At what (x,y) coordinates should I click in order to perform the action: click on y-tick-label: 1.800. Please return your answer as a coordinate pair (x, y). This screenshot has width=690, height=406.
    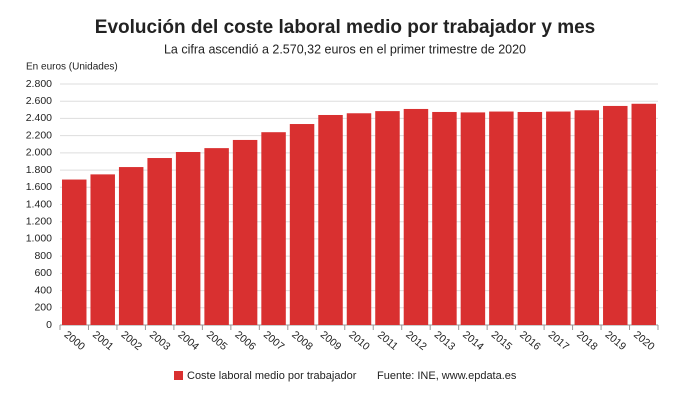
    Looking at the image, I should click on (39, 170).